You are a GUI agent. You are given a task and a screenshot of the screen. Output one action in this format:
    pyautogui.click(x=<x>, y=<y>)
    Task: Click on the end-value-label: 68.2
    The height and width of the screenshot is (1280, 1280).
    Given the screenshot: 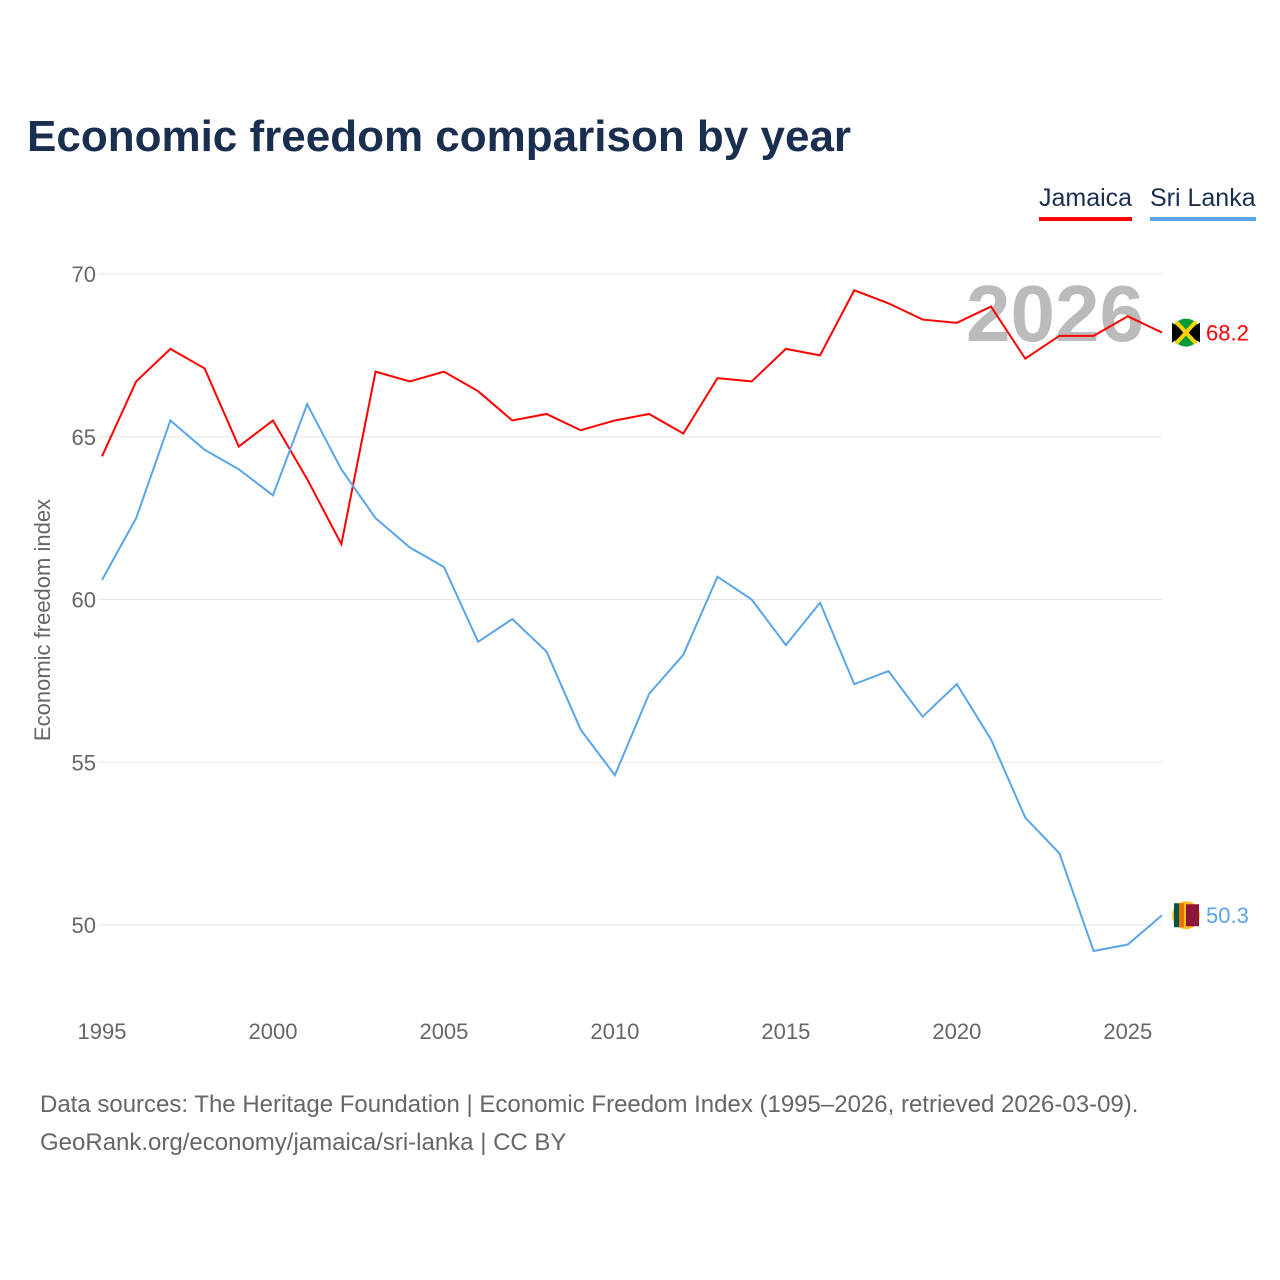 What is the action you would take?
    pyautogui.click(x=1227, y=333)
    